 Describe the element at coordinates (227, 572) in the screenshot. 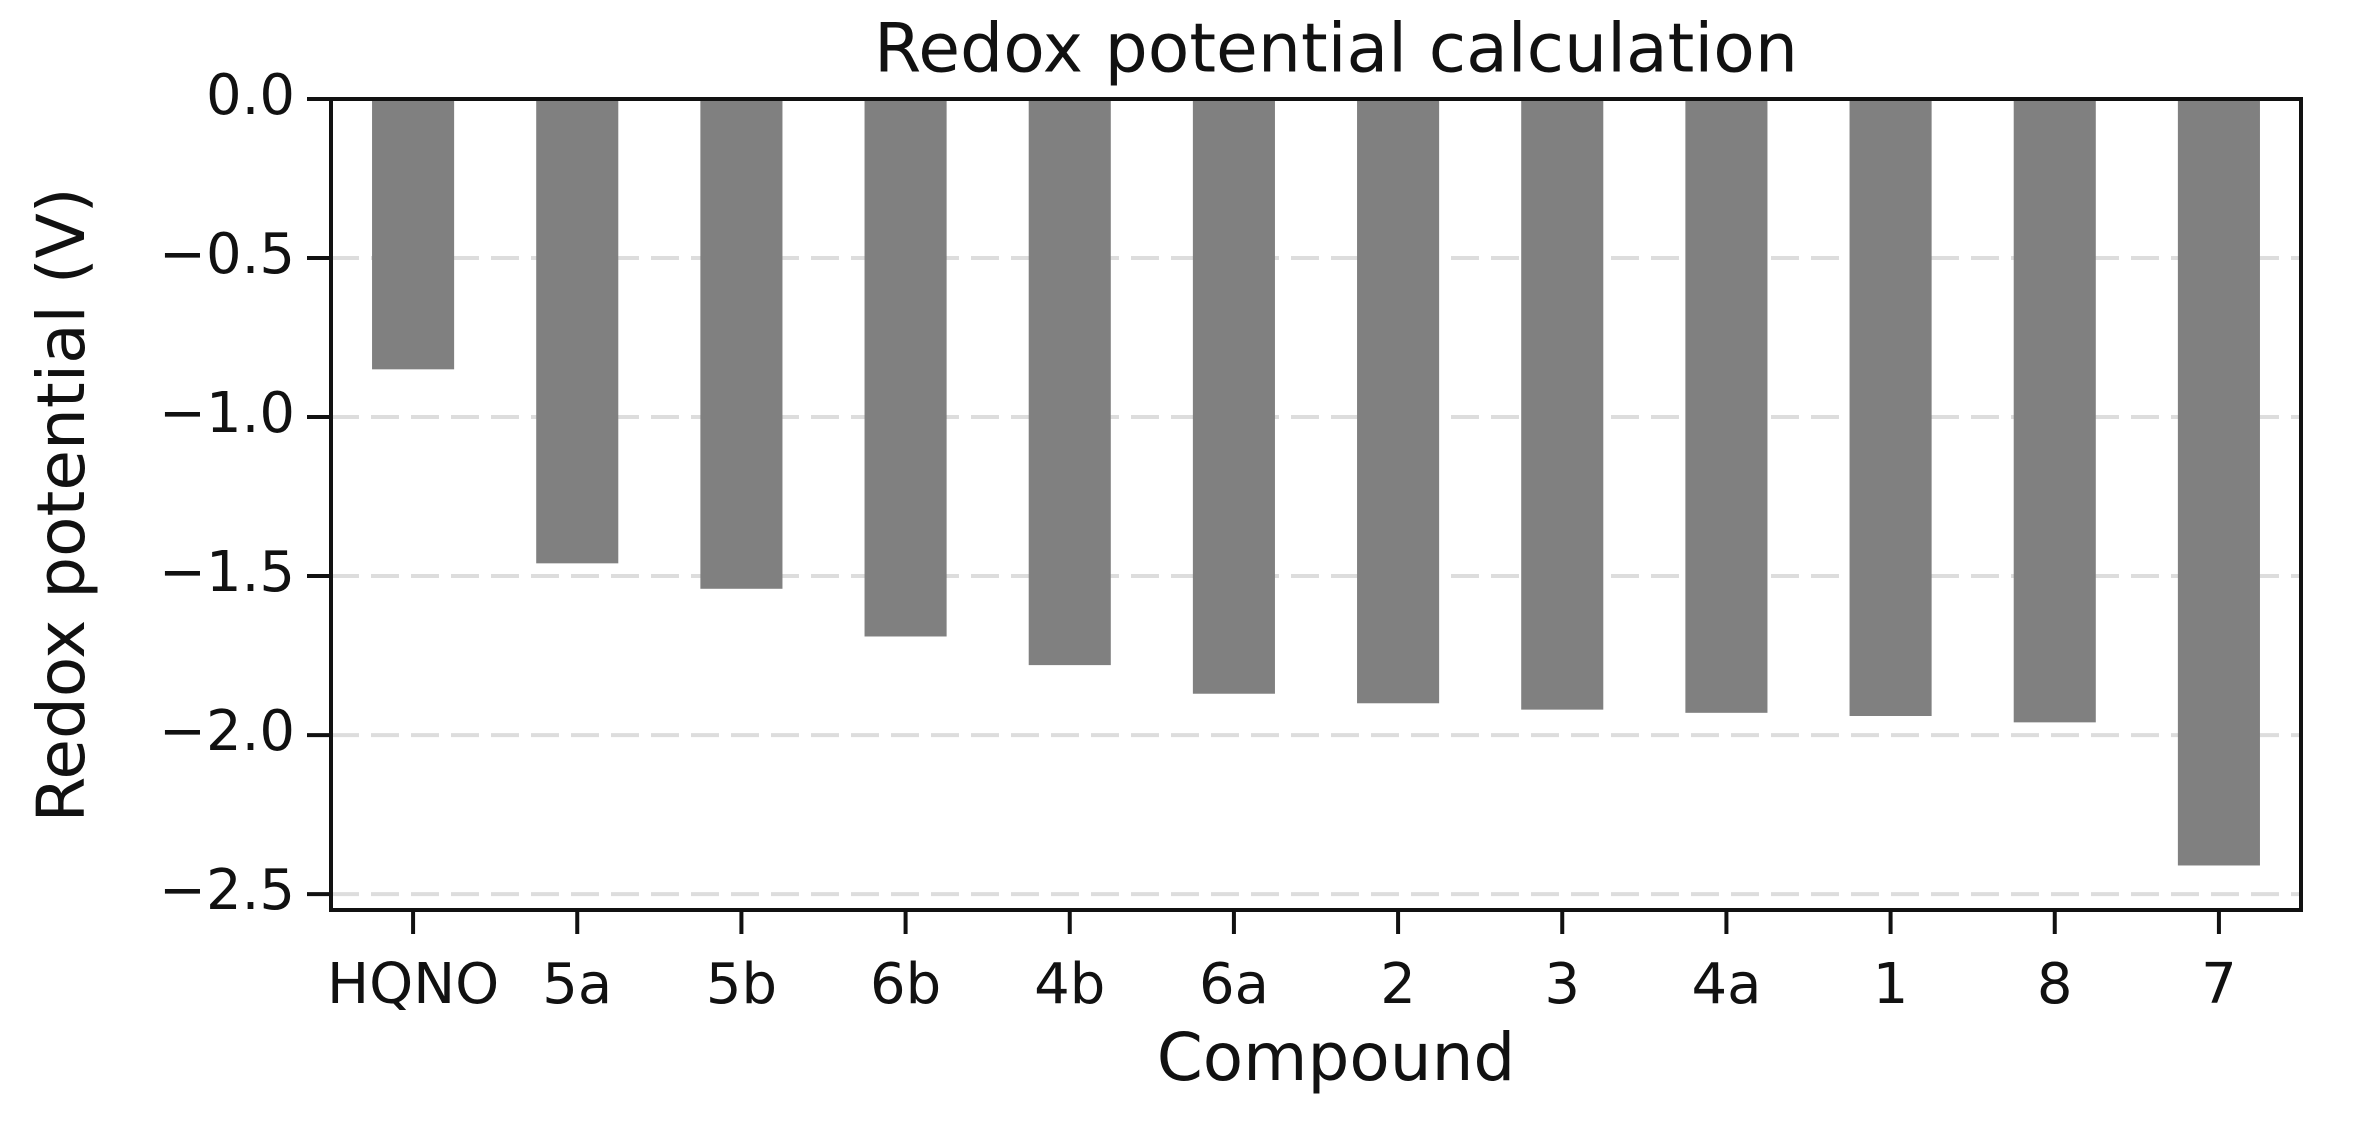

I see `y-tick-label: −1.5` at that location.